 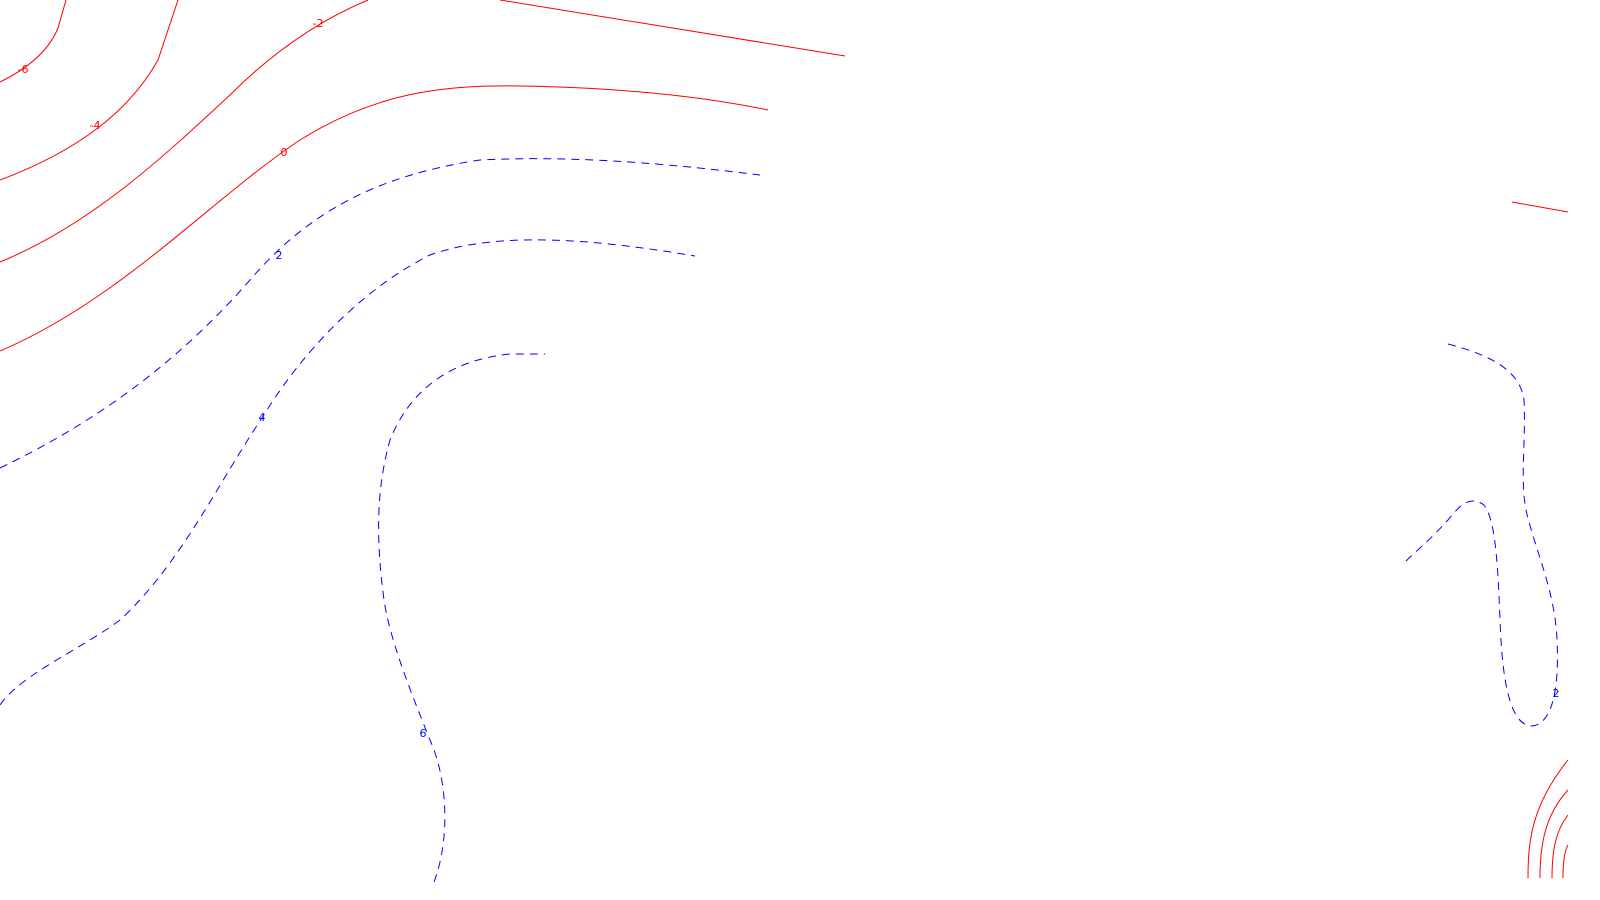 What do you see at coordinates (1481, 535) in the screenshot?
I see `contour-line-pos2-right` at bounding box center [1481, 535].